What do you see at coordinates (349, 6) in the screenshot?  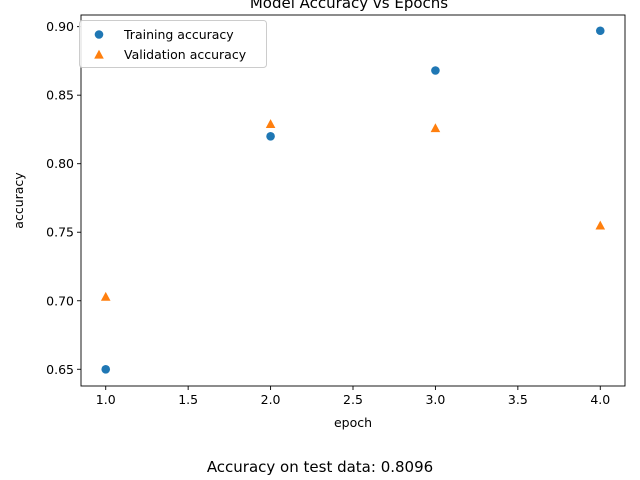 I see `chart-title: Model Accuracy vs Epochs` at bounding box center [349, 6].